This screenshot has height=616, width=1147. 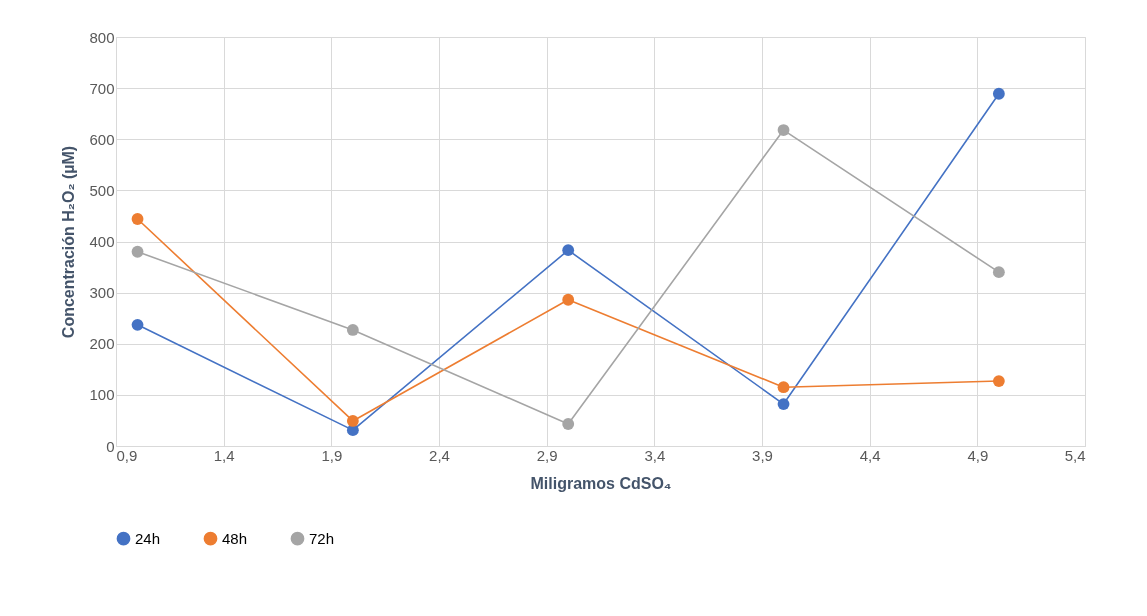 I want to click on y-tick-label: 300, so click(x=102, y=293).